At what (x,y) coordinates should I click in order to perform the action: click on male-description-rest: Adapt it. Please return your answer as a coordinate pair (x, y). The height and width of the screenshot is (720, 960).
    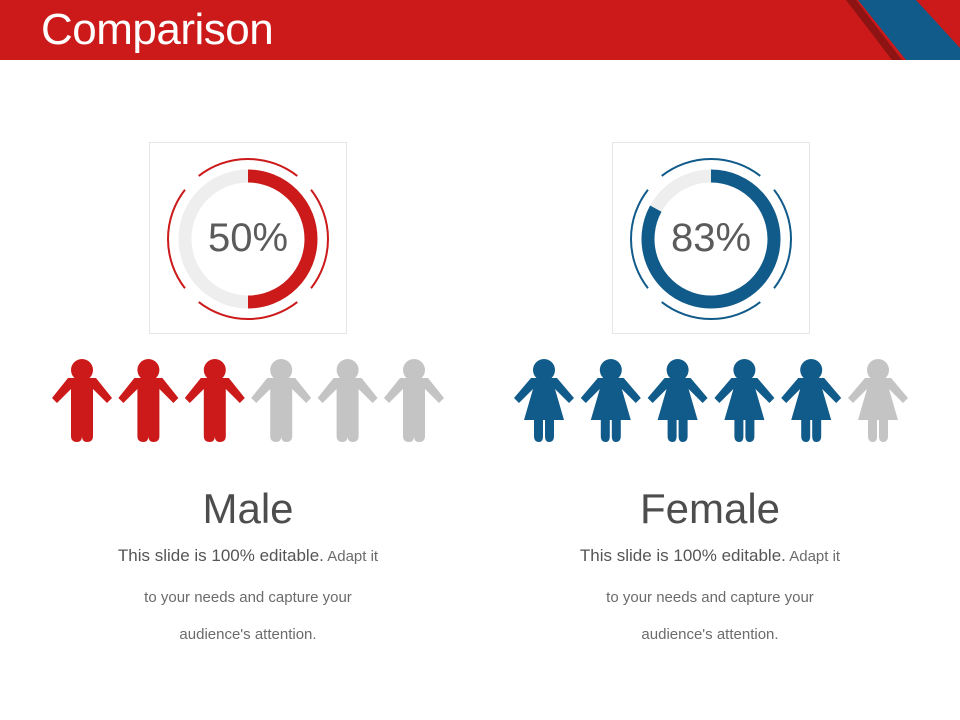
    Looking at the image, I should click on (351, 556).